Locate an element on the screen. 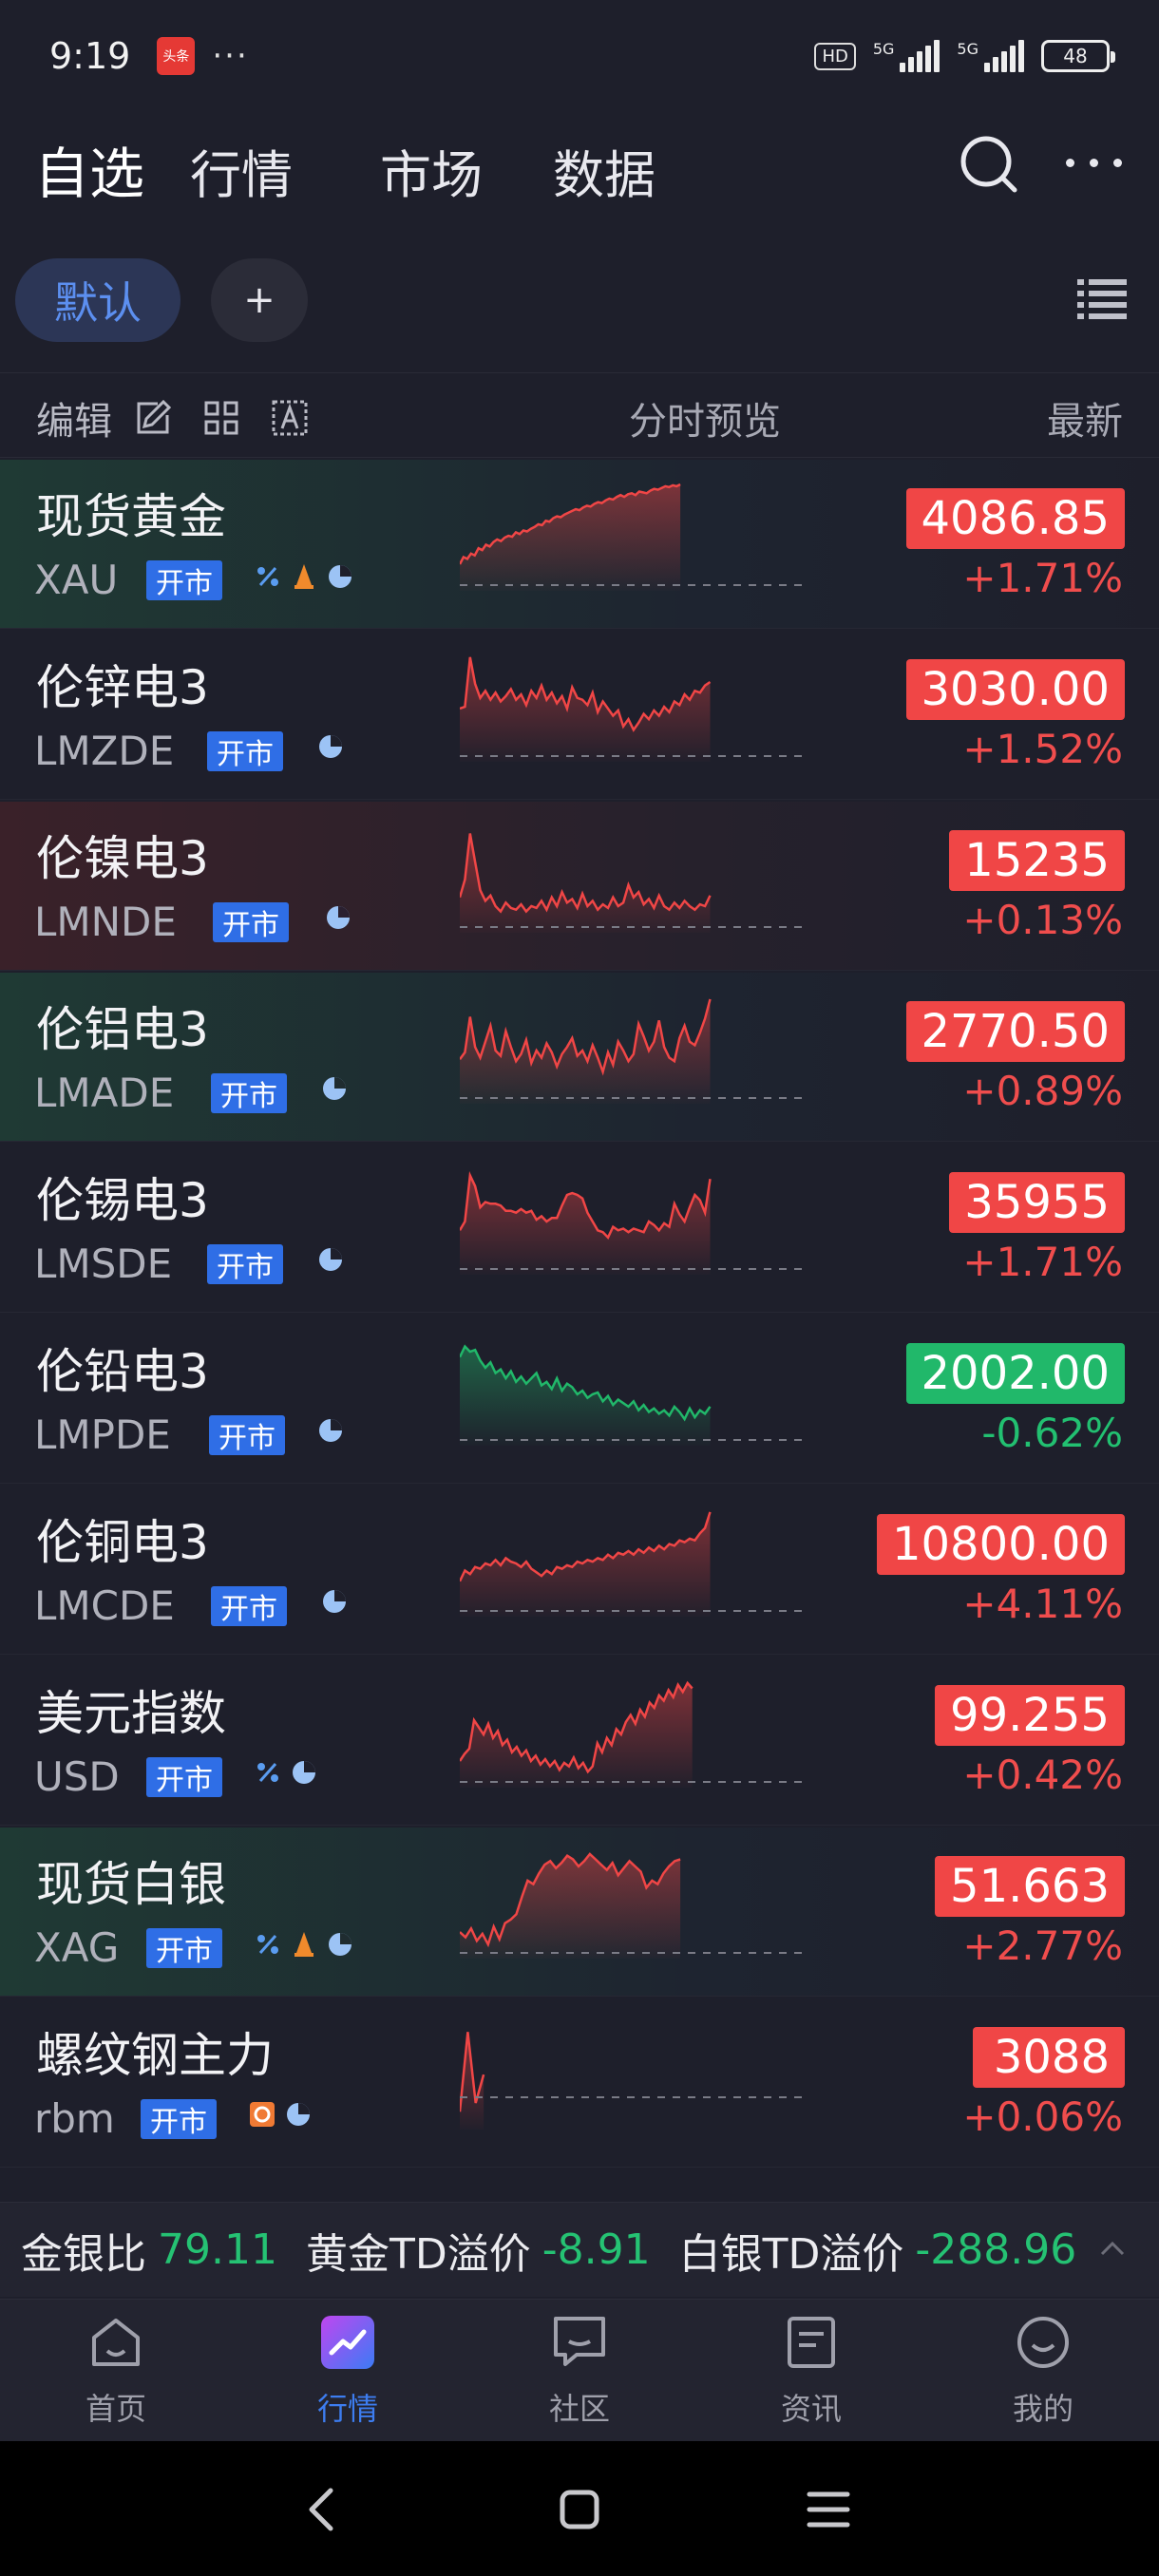  percent-icon is located at coordinates (268, 1946).